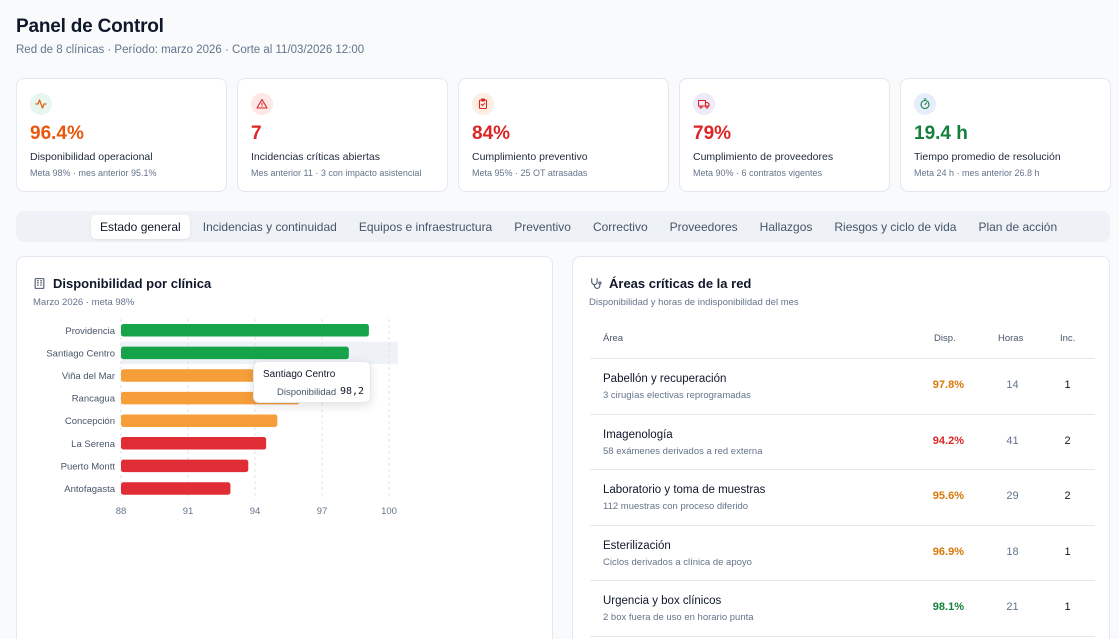 The image size is (1119, 639). Describe the element at coordinates (389, 511) in the screenshot. I see `chart-tick-label: 100` at that location.